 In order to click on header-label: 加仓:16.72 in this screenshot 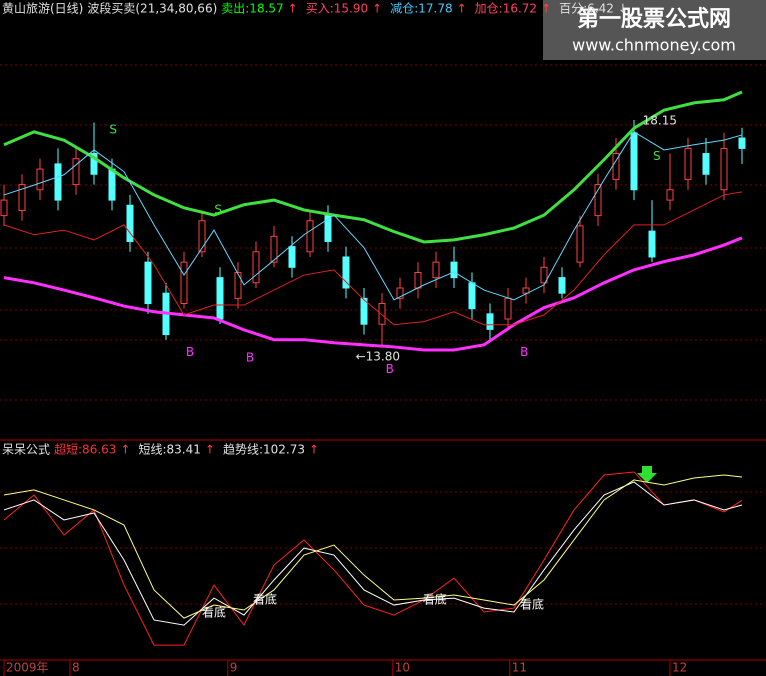, I will do `click(506, 9)`.